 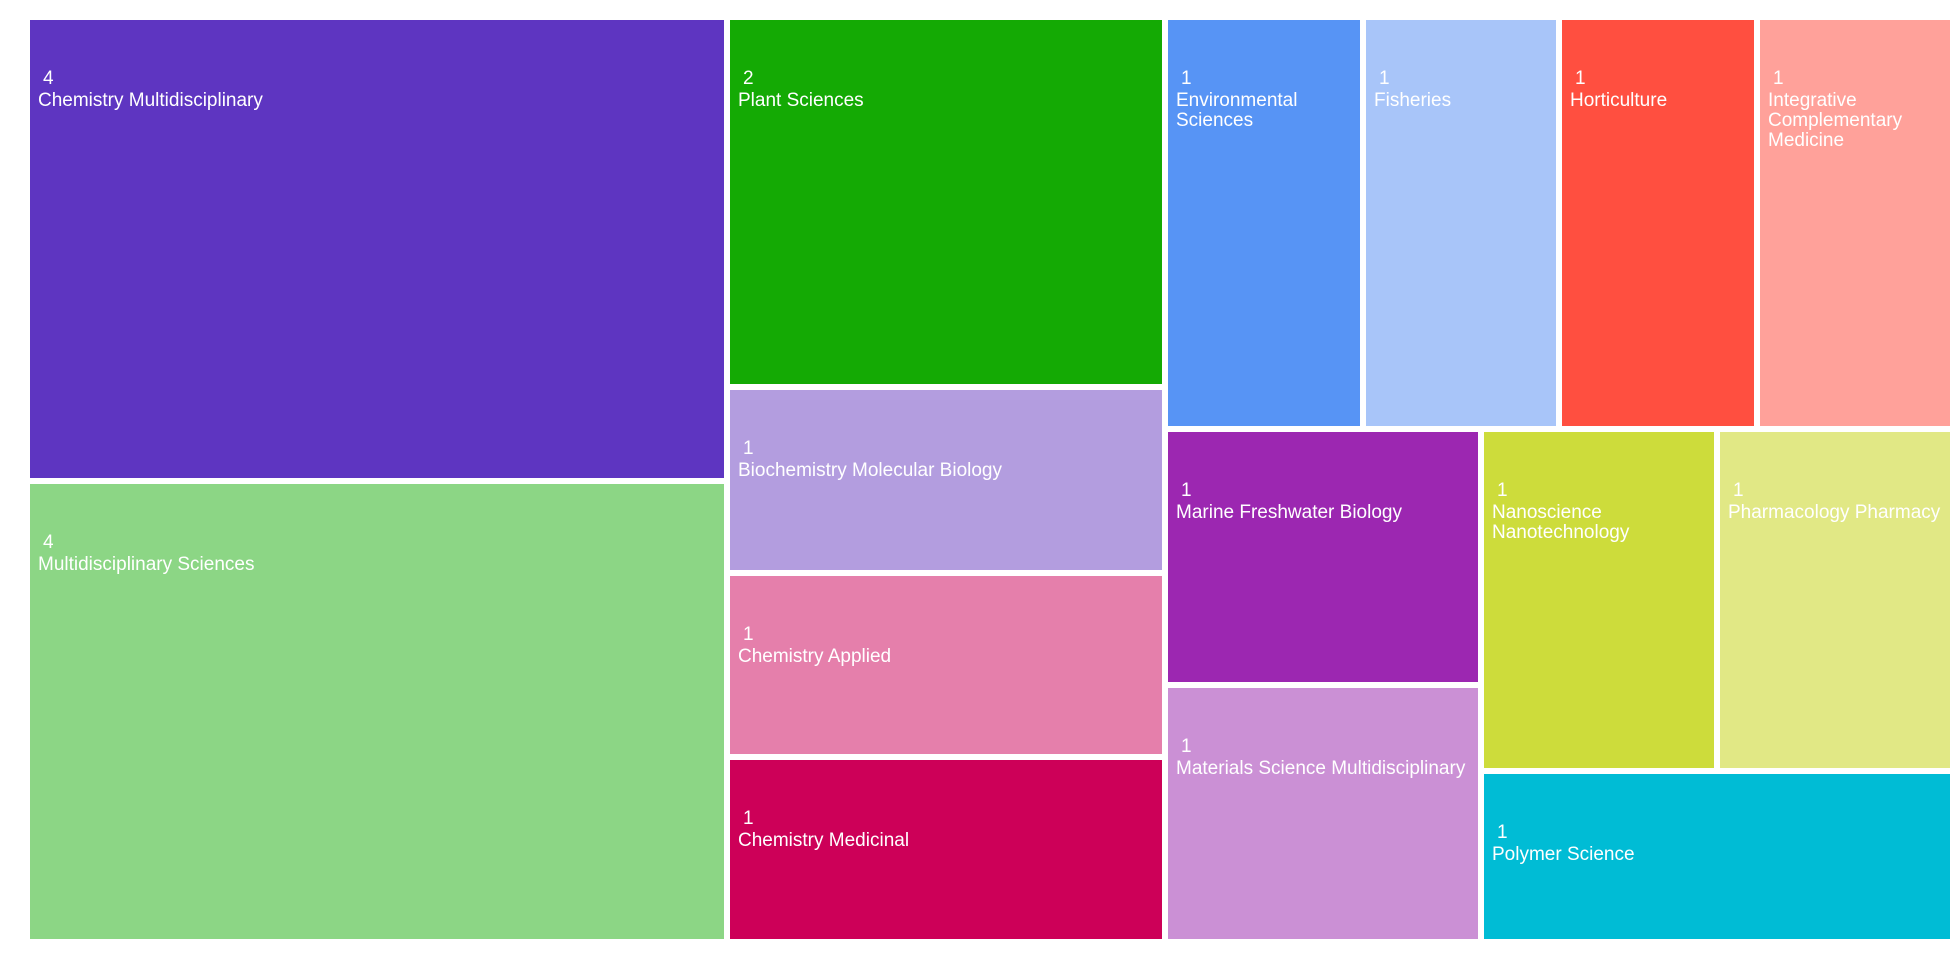 What do you see at coordinates (946, 849) in the screenshot?
I see `treemap-tile-chemistry-medicinal: 1 Chemistry Medicinal` at bounding box center [946, 849].